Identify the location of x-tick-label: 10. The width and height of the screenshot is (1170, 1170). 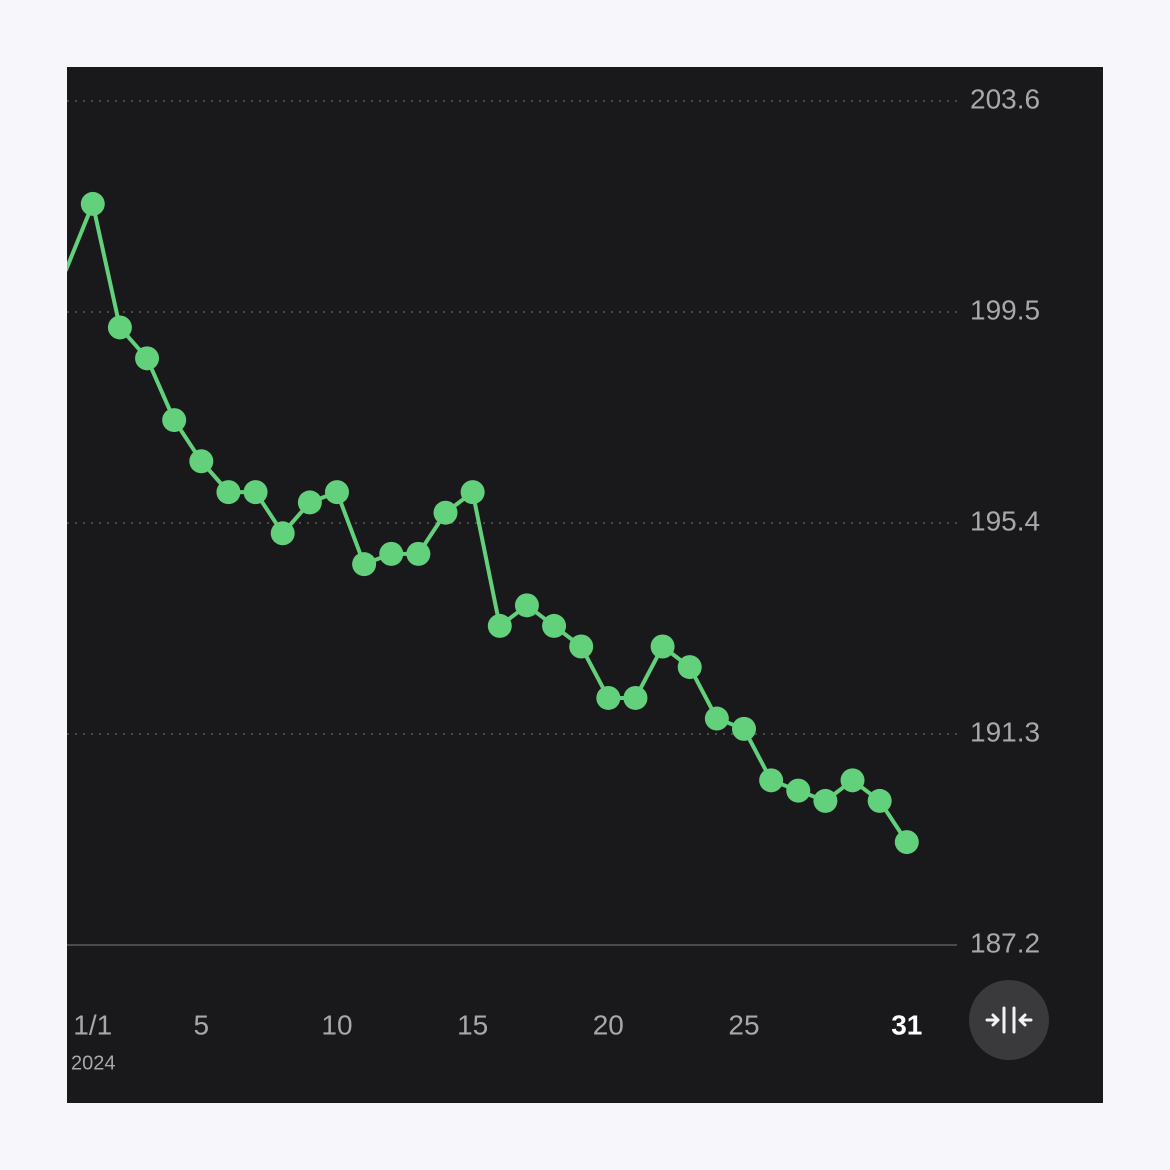
(336, 1024).